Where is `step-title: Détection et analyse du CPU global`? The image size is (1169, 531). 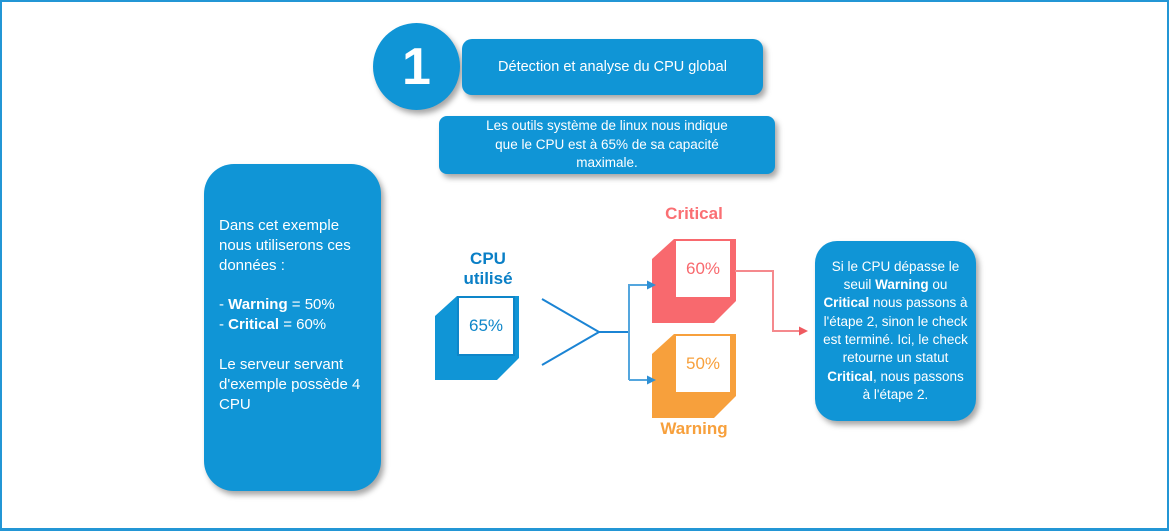
step-title: Détection et analyse du CPU global is located at coordinates (612, 67).